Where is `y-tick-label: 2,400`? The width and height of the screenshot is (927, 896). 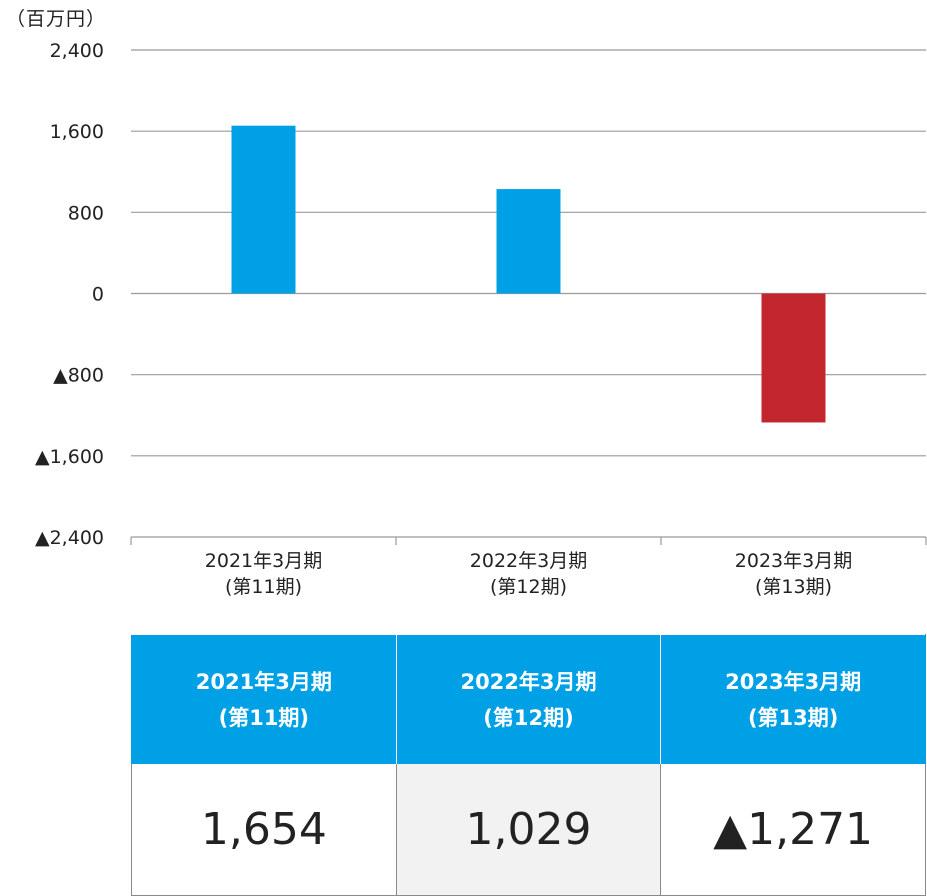
y-tick-label: 2,400 is located at coordinates (77, 51).